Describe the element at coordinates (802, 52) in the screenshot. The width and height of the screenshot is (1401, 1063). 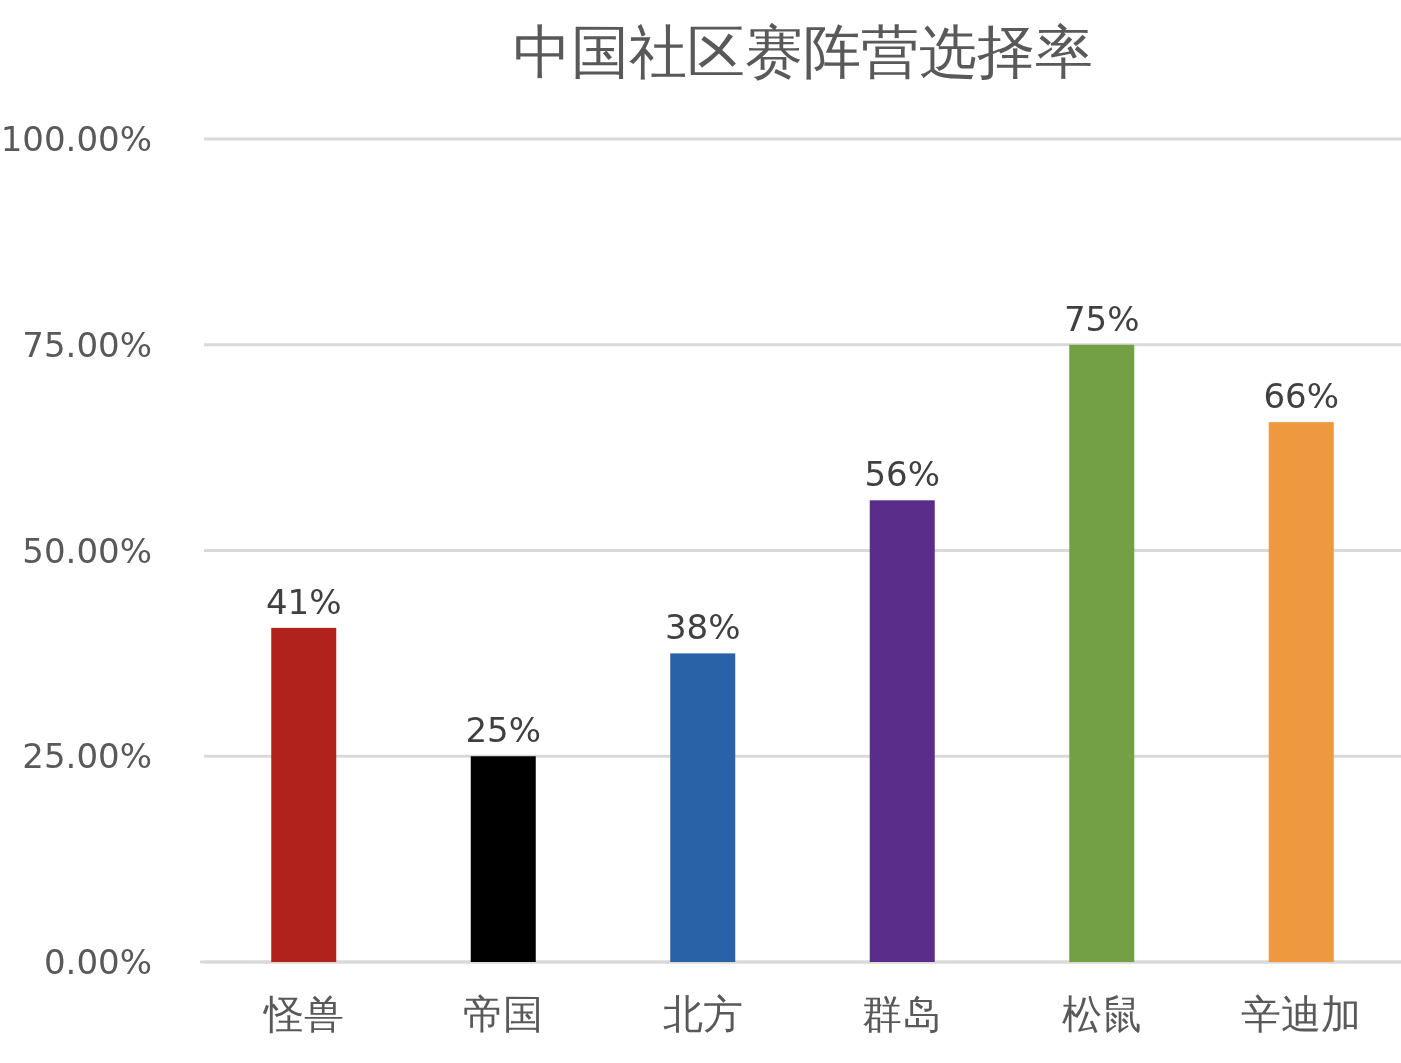
I see `chart-title: 中国社区赛阵营选择率` at that location.